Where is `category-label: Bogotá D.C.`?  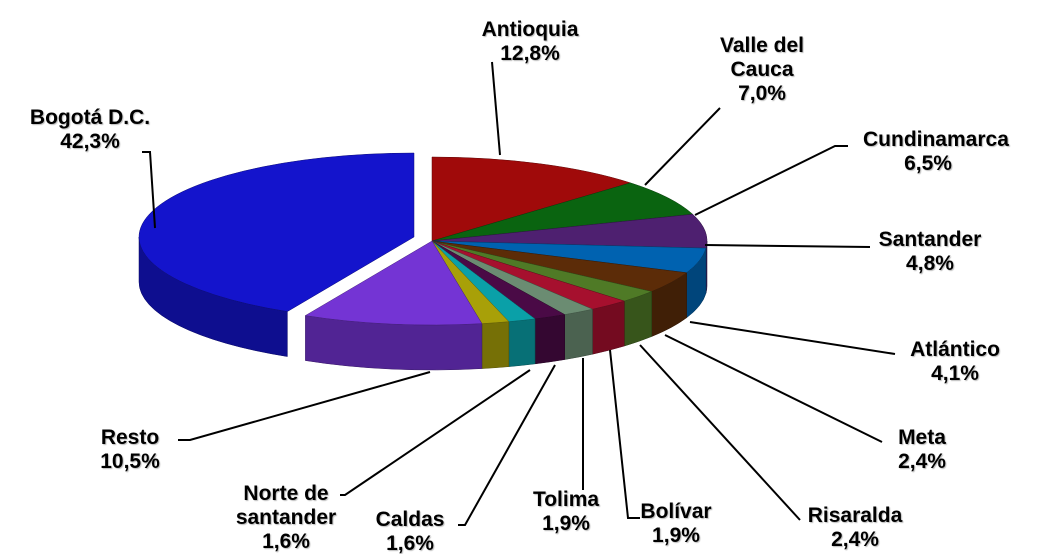
category-label: Bogotá D.C. is located at coordinates (90, 117).